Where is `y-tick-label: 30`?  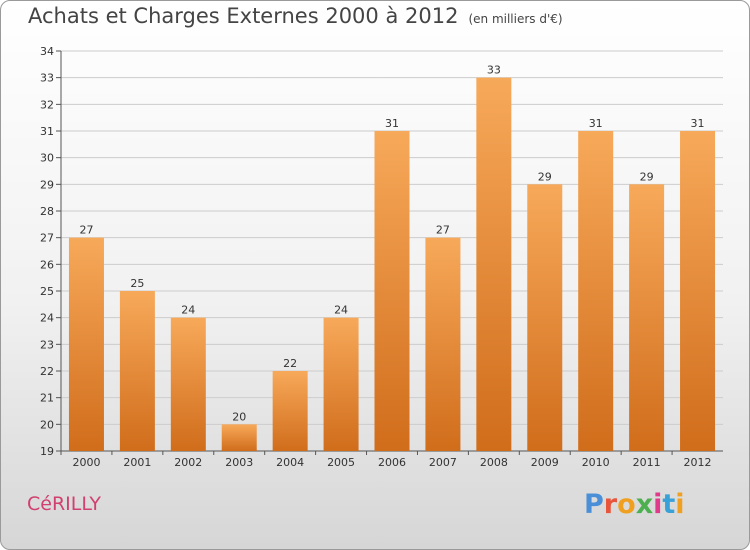
y-tick-label: 30 is located at coordinates (47, 158).